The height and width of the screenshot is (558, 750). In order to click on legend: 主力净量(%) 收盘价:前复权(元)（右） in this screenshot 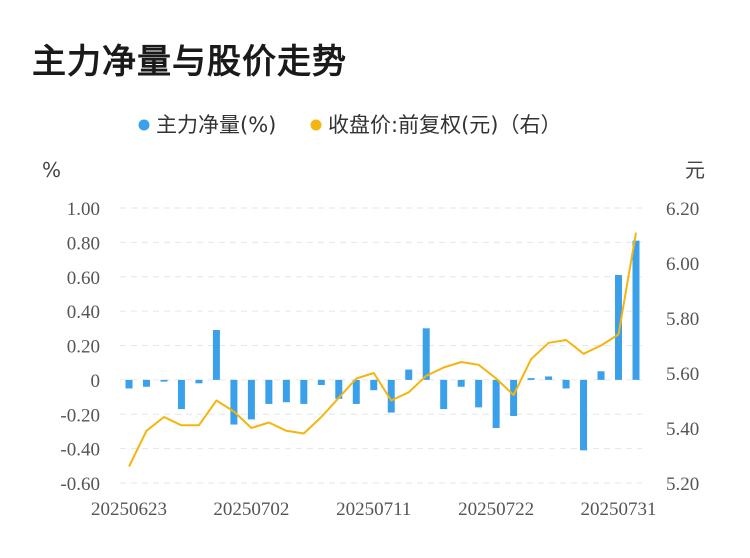, I will do `click(349, 125)`.